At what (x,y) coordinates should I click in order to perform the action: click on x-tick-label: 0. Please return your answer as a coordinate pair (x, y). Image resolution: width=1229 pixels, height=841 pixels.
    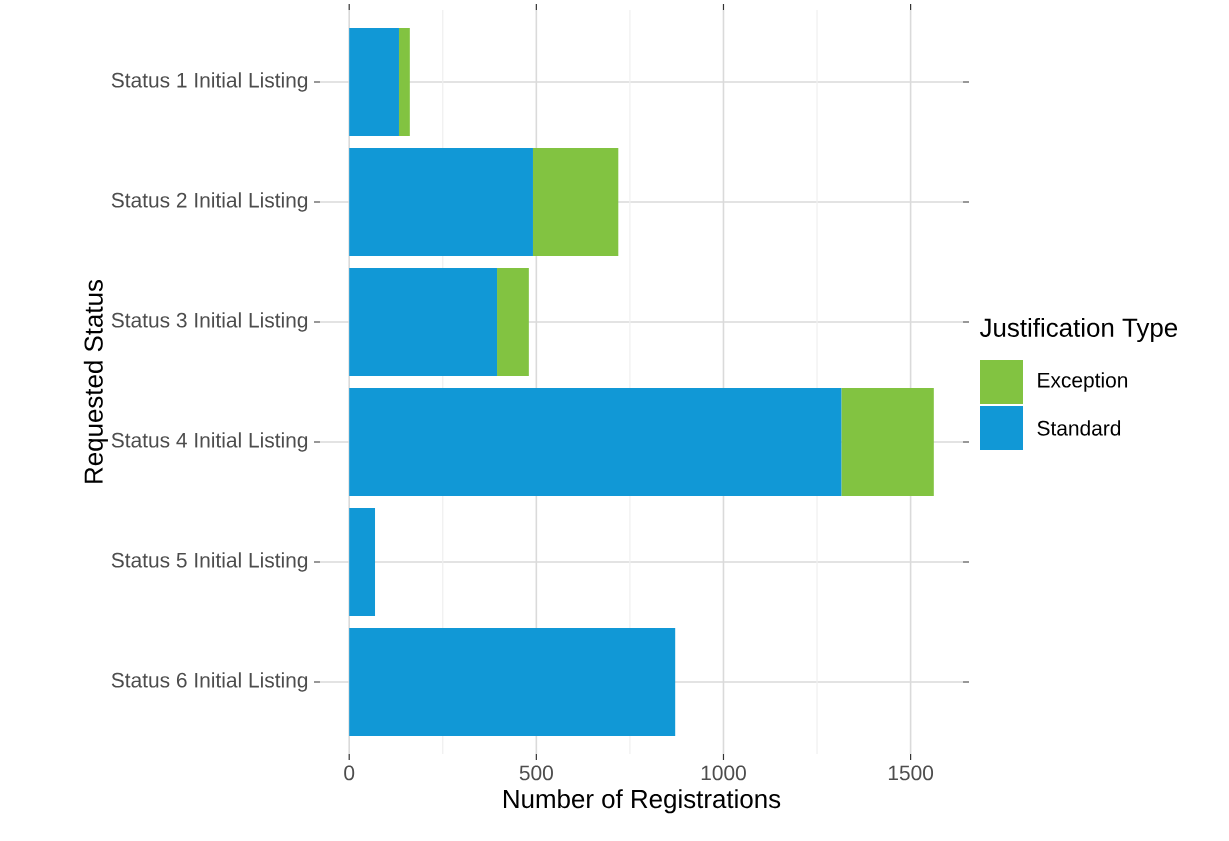
    Looking at the image, I should click on (349, 773).